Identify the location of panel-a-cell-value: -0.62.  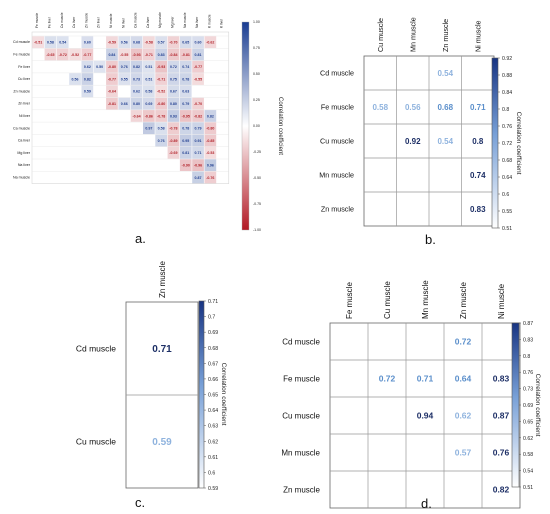
(210, 42).